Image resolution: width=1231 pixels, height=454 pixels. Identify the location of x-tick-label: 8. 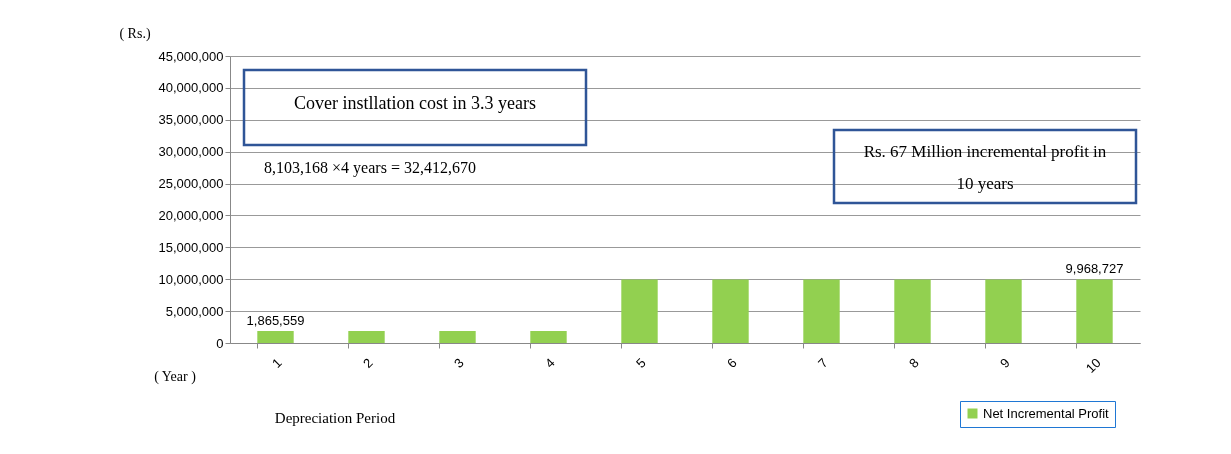
(913, 363).